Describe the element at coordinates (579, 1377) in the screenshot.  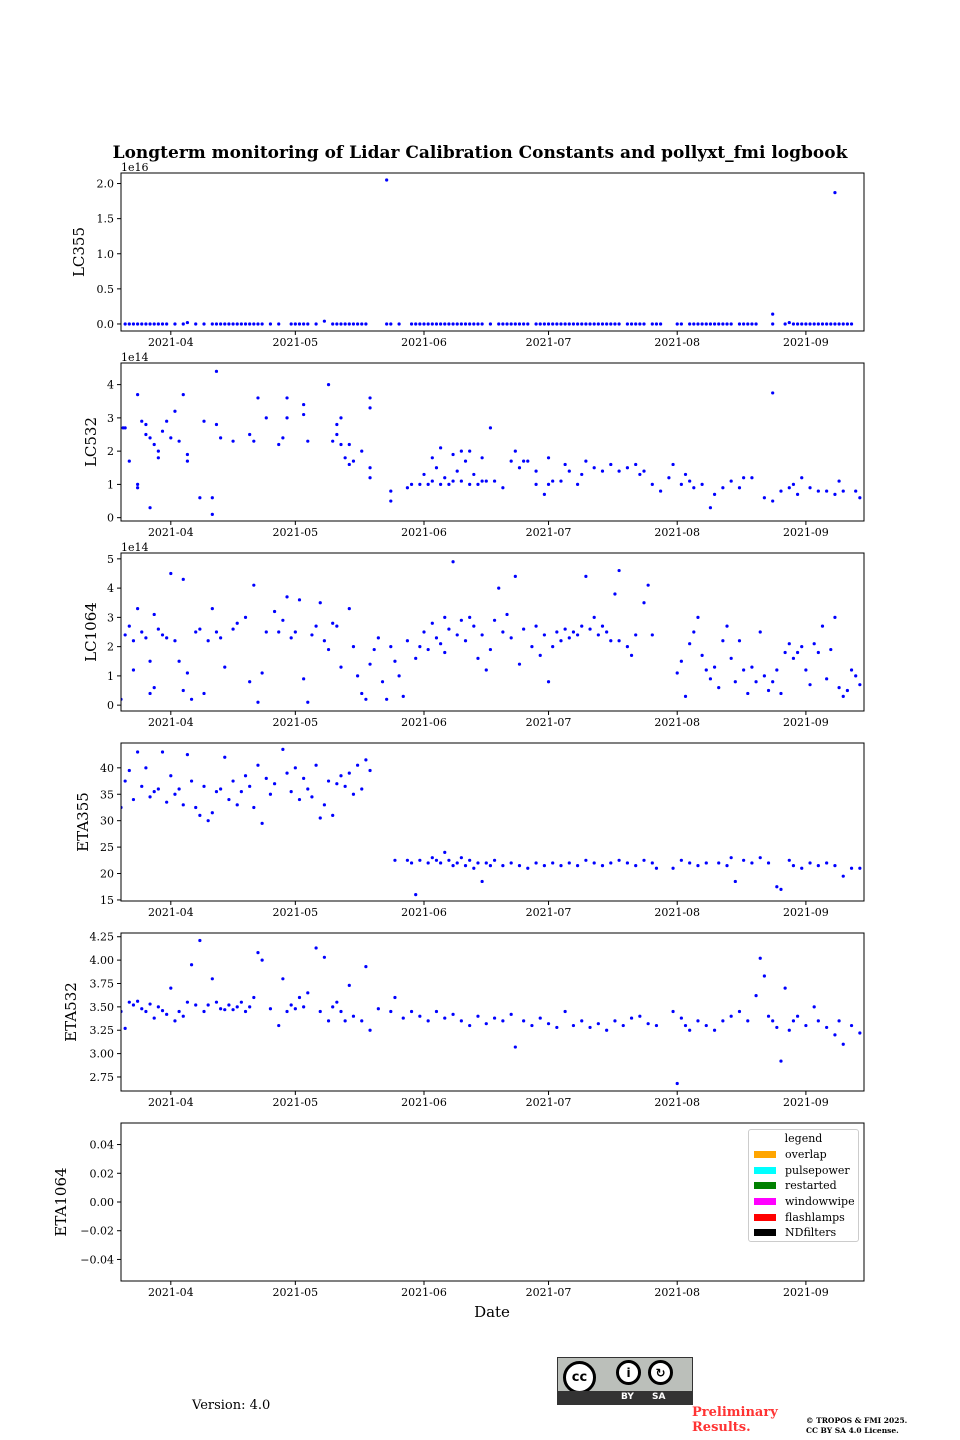
I see `cc-icon: cc` at that location.